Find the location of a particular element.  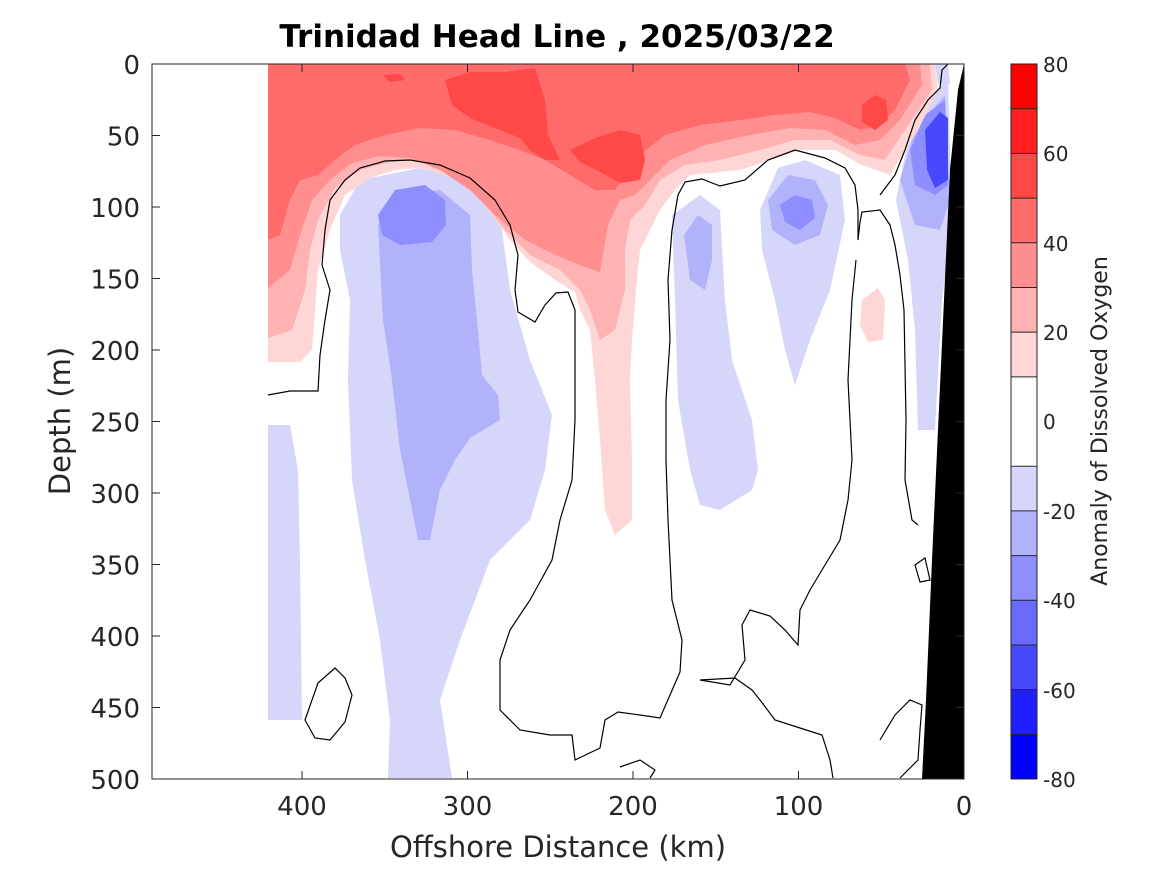

colorbar-tick-label: -80 is located at coordinates (1059, 780).